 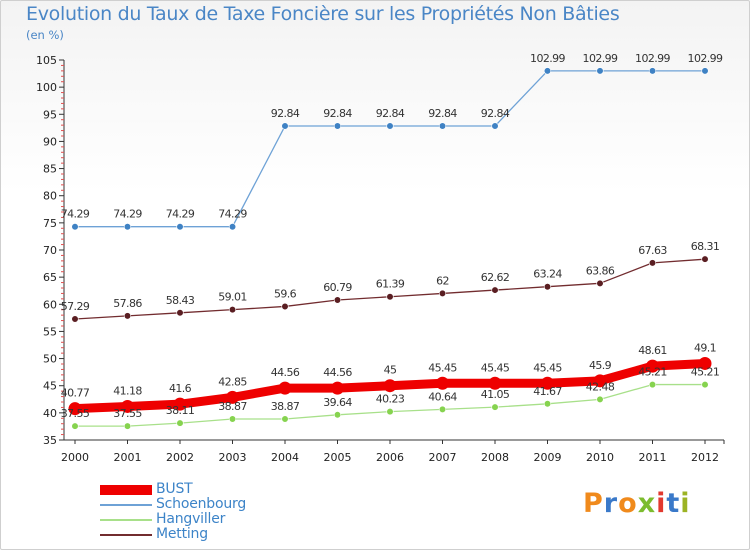 I want to click on data-label-bust: 45, so click(x=390, y=370).